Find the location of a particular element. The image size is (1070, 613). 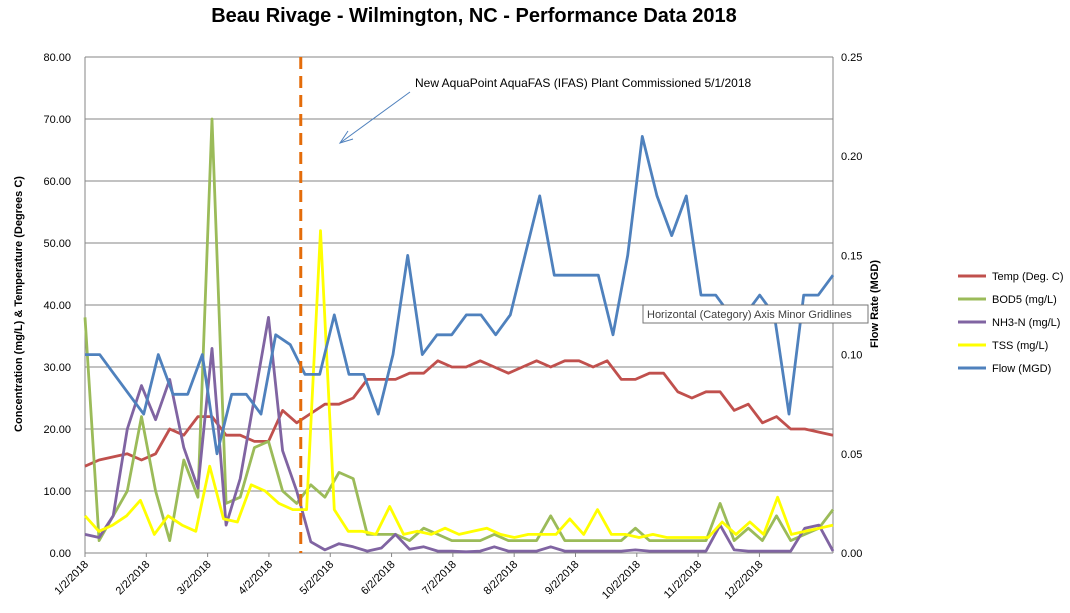

legend-entry: NH3-N (mg/L) is located at coordinates (1026, 323).